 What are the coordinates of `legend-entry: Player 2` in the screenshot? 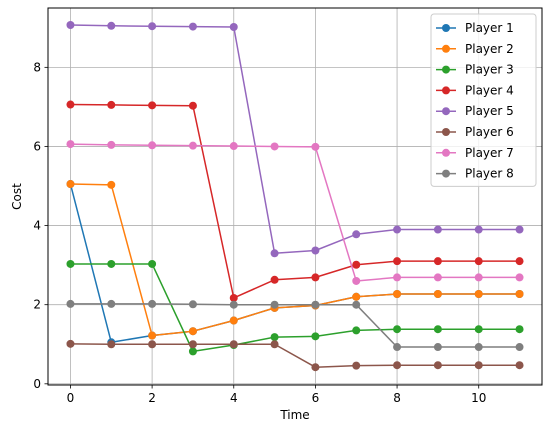 It's located at (475, 49).